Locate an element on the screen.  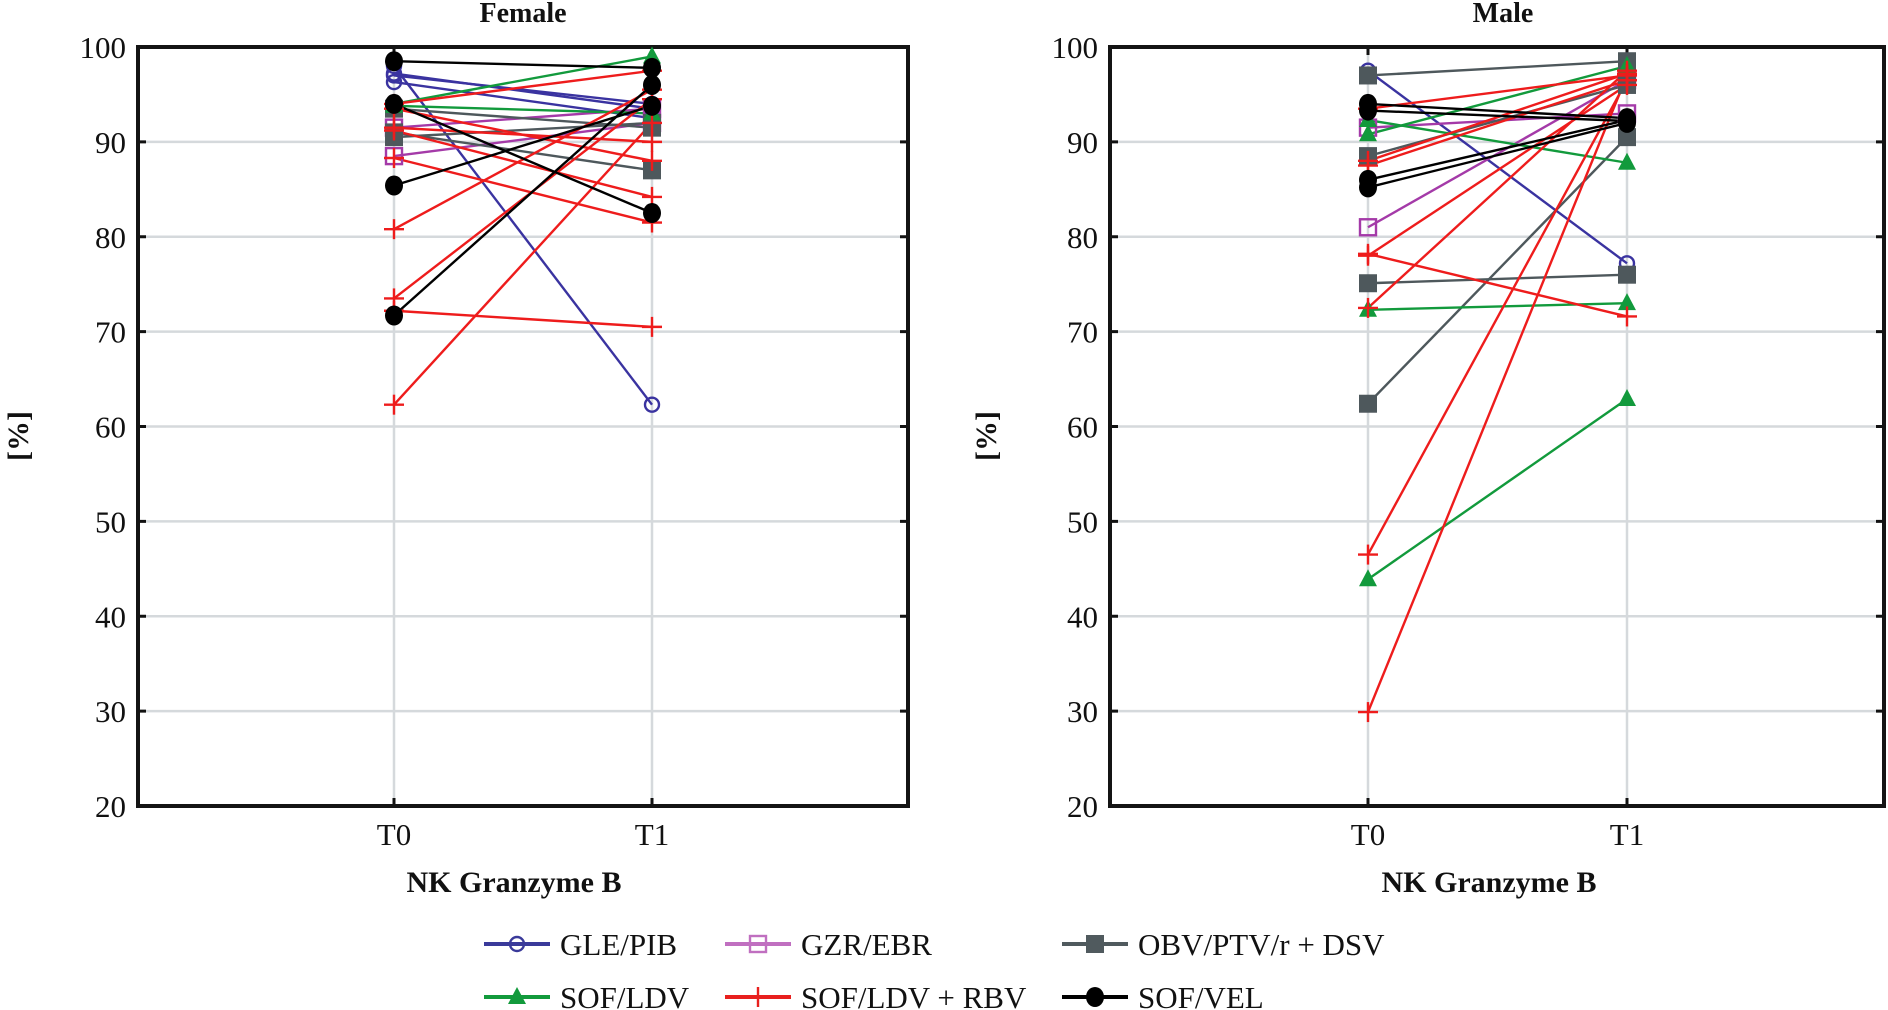
legend-item-sof-ldv: SOF/LDV is located at coordinates (587, 995).